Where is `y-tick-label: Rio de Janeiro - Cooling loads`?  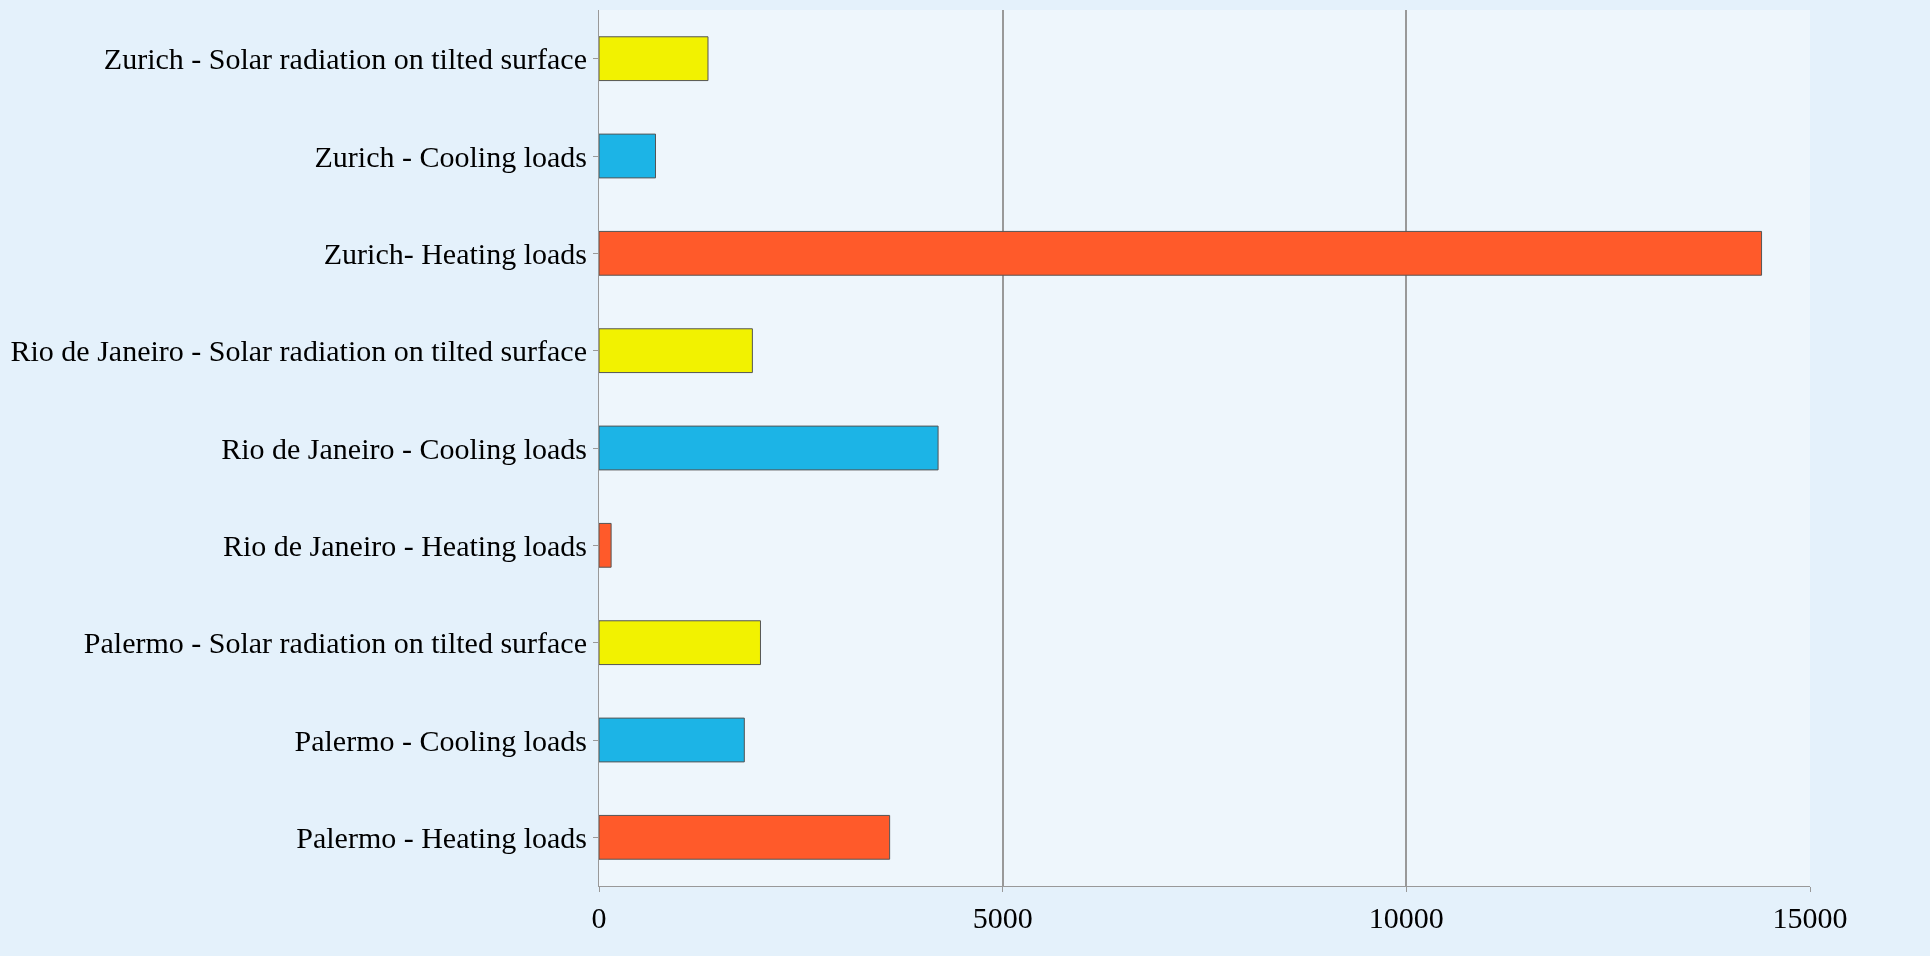 y-tick-label: Rio de Janeiro - Cooling loads is located at coordinates (404, 448).